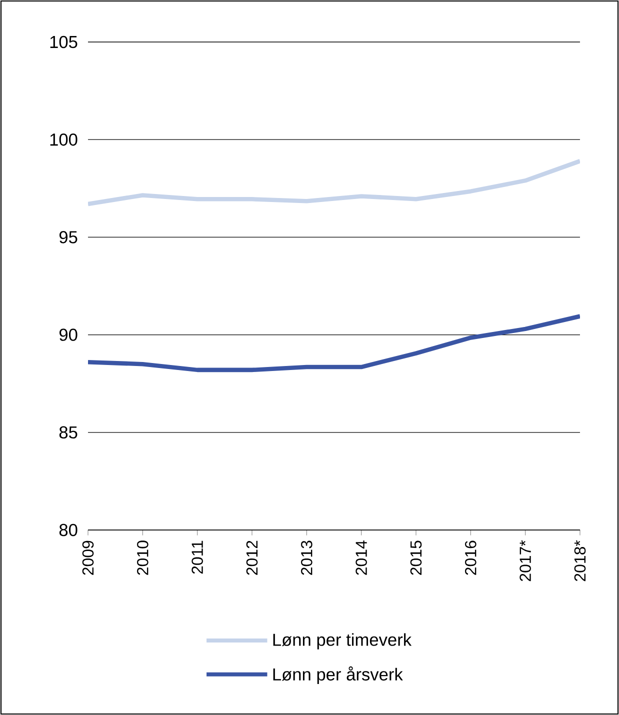 Image resolution: width=619 pixels, height=715 pixels. I want to click on y-tick-label: 80, so click(68, 530).